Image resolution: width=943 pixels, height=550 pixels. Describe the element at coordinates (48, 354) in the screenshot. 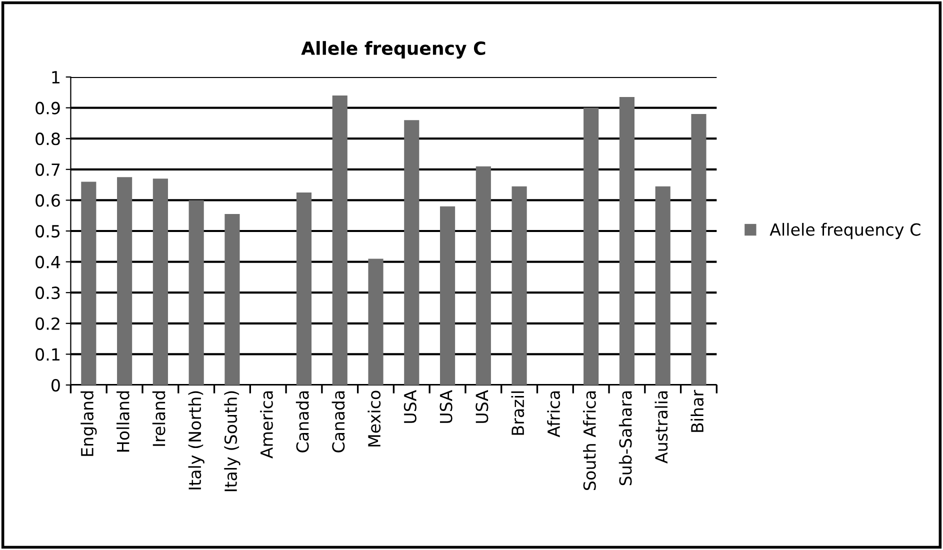

I see `y-tick-label: 0.1` at that location.